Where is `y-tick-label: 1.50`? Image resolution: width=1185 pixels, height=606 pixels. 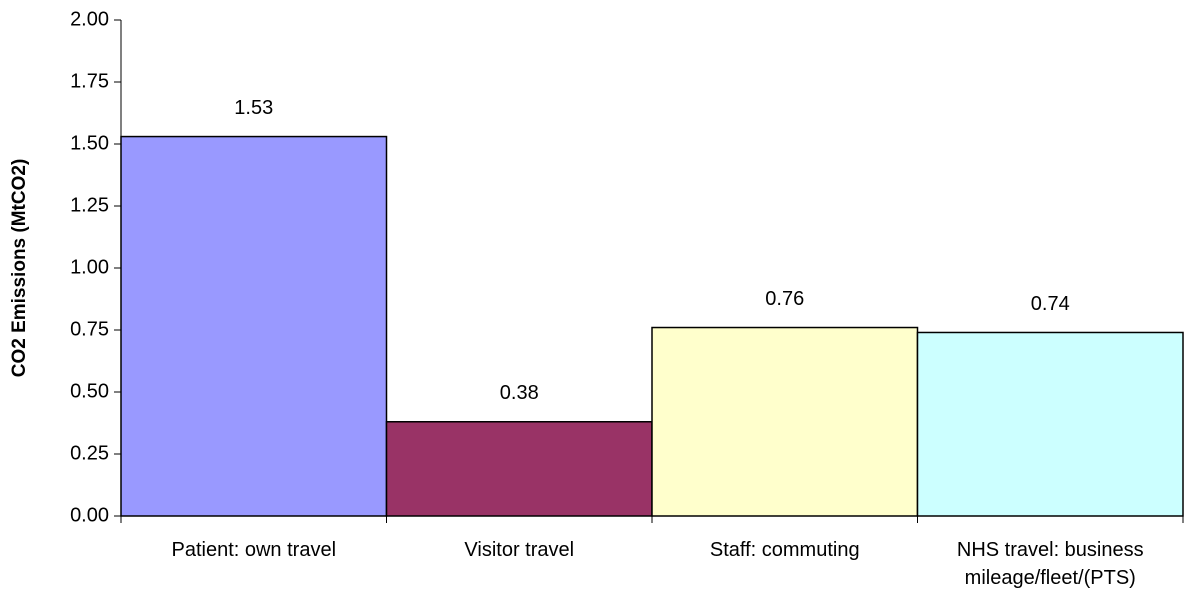
y-tick-label: 1.50 is located at coordinates (89, 143).